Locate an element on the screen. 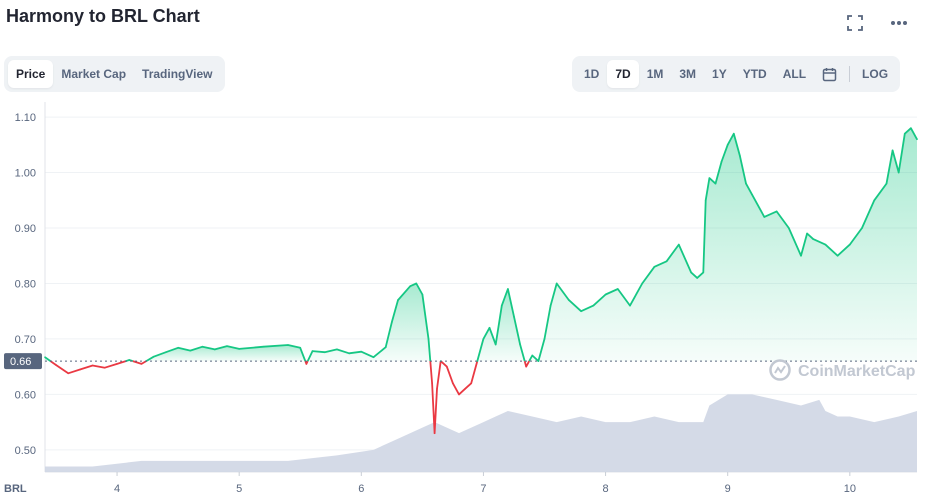  reference-badge is located at coordinates (23, 361).